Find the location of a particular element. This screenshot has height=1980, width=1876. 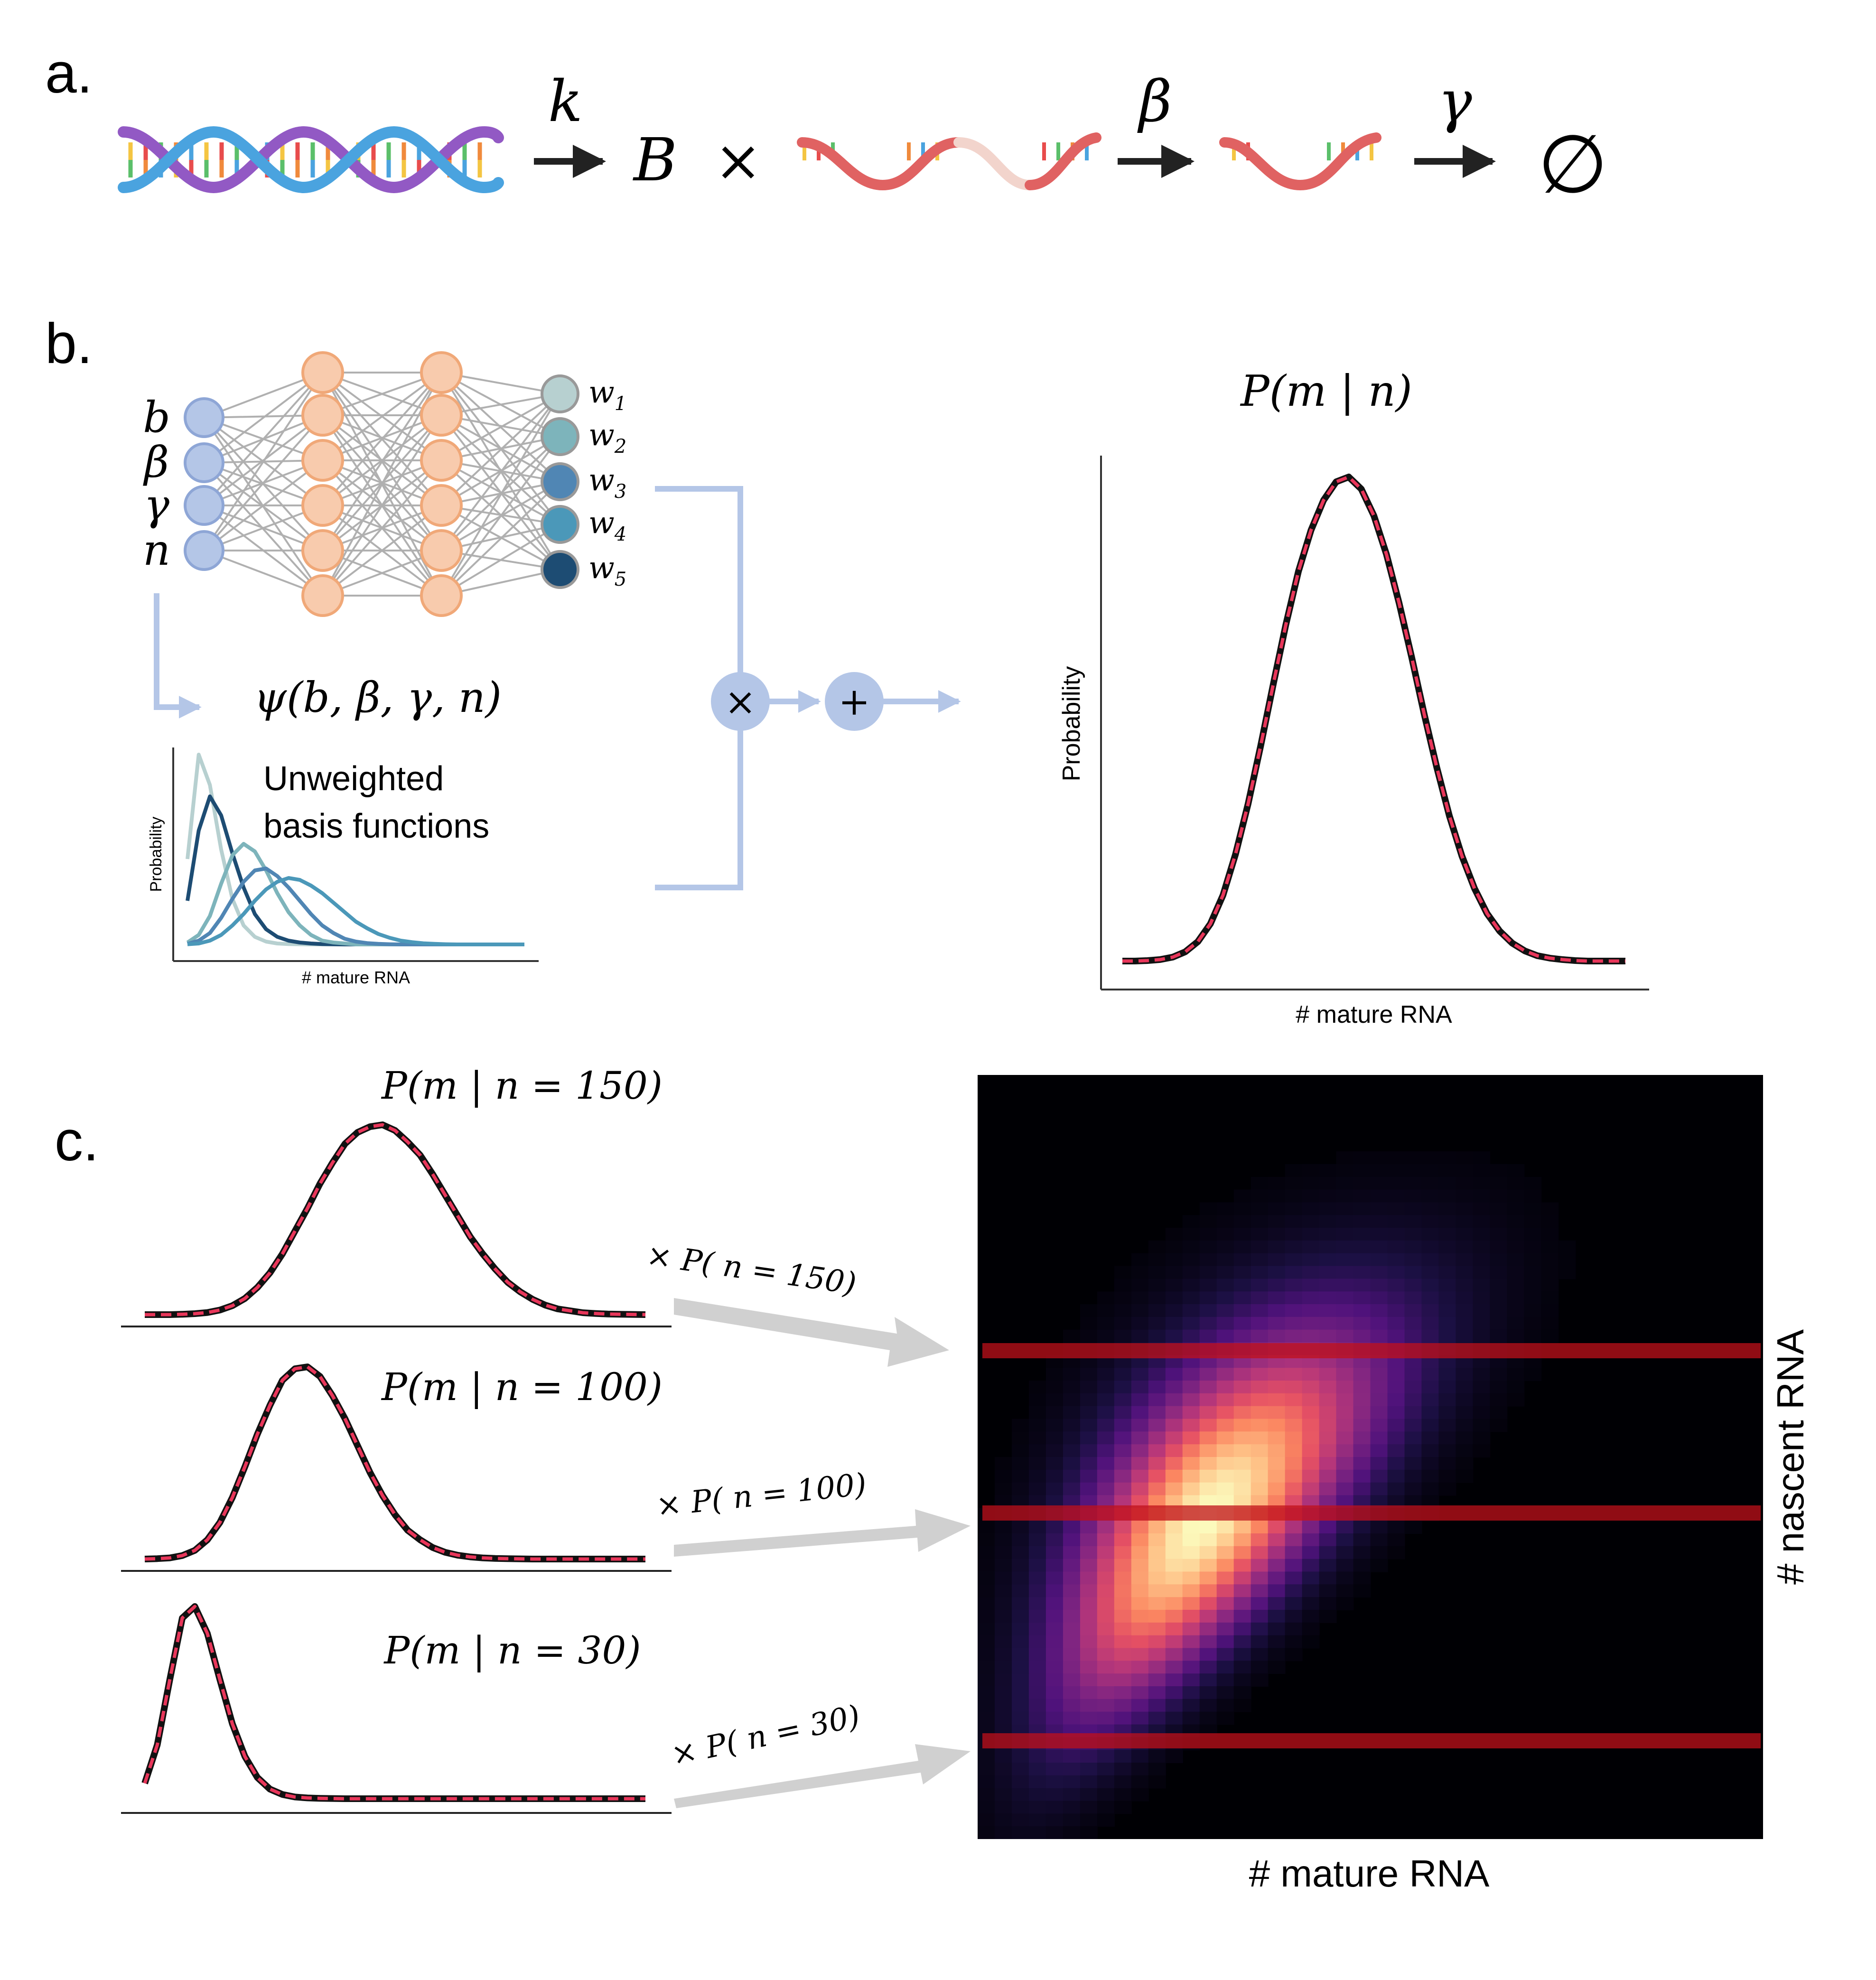

input-node is located at coordinates (204, 550).